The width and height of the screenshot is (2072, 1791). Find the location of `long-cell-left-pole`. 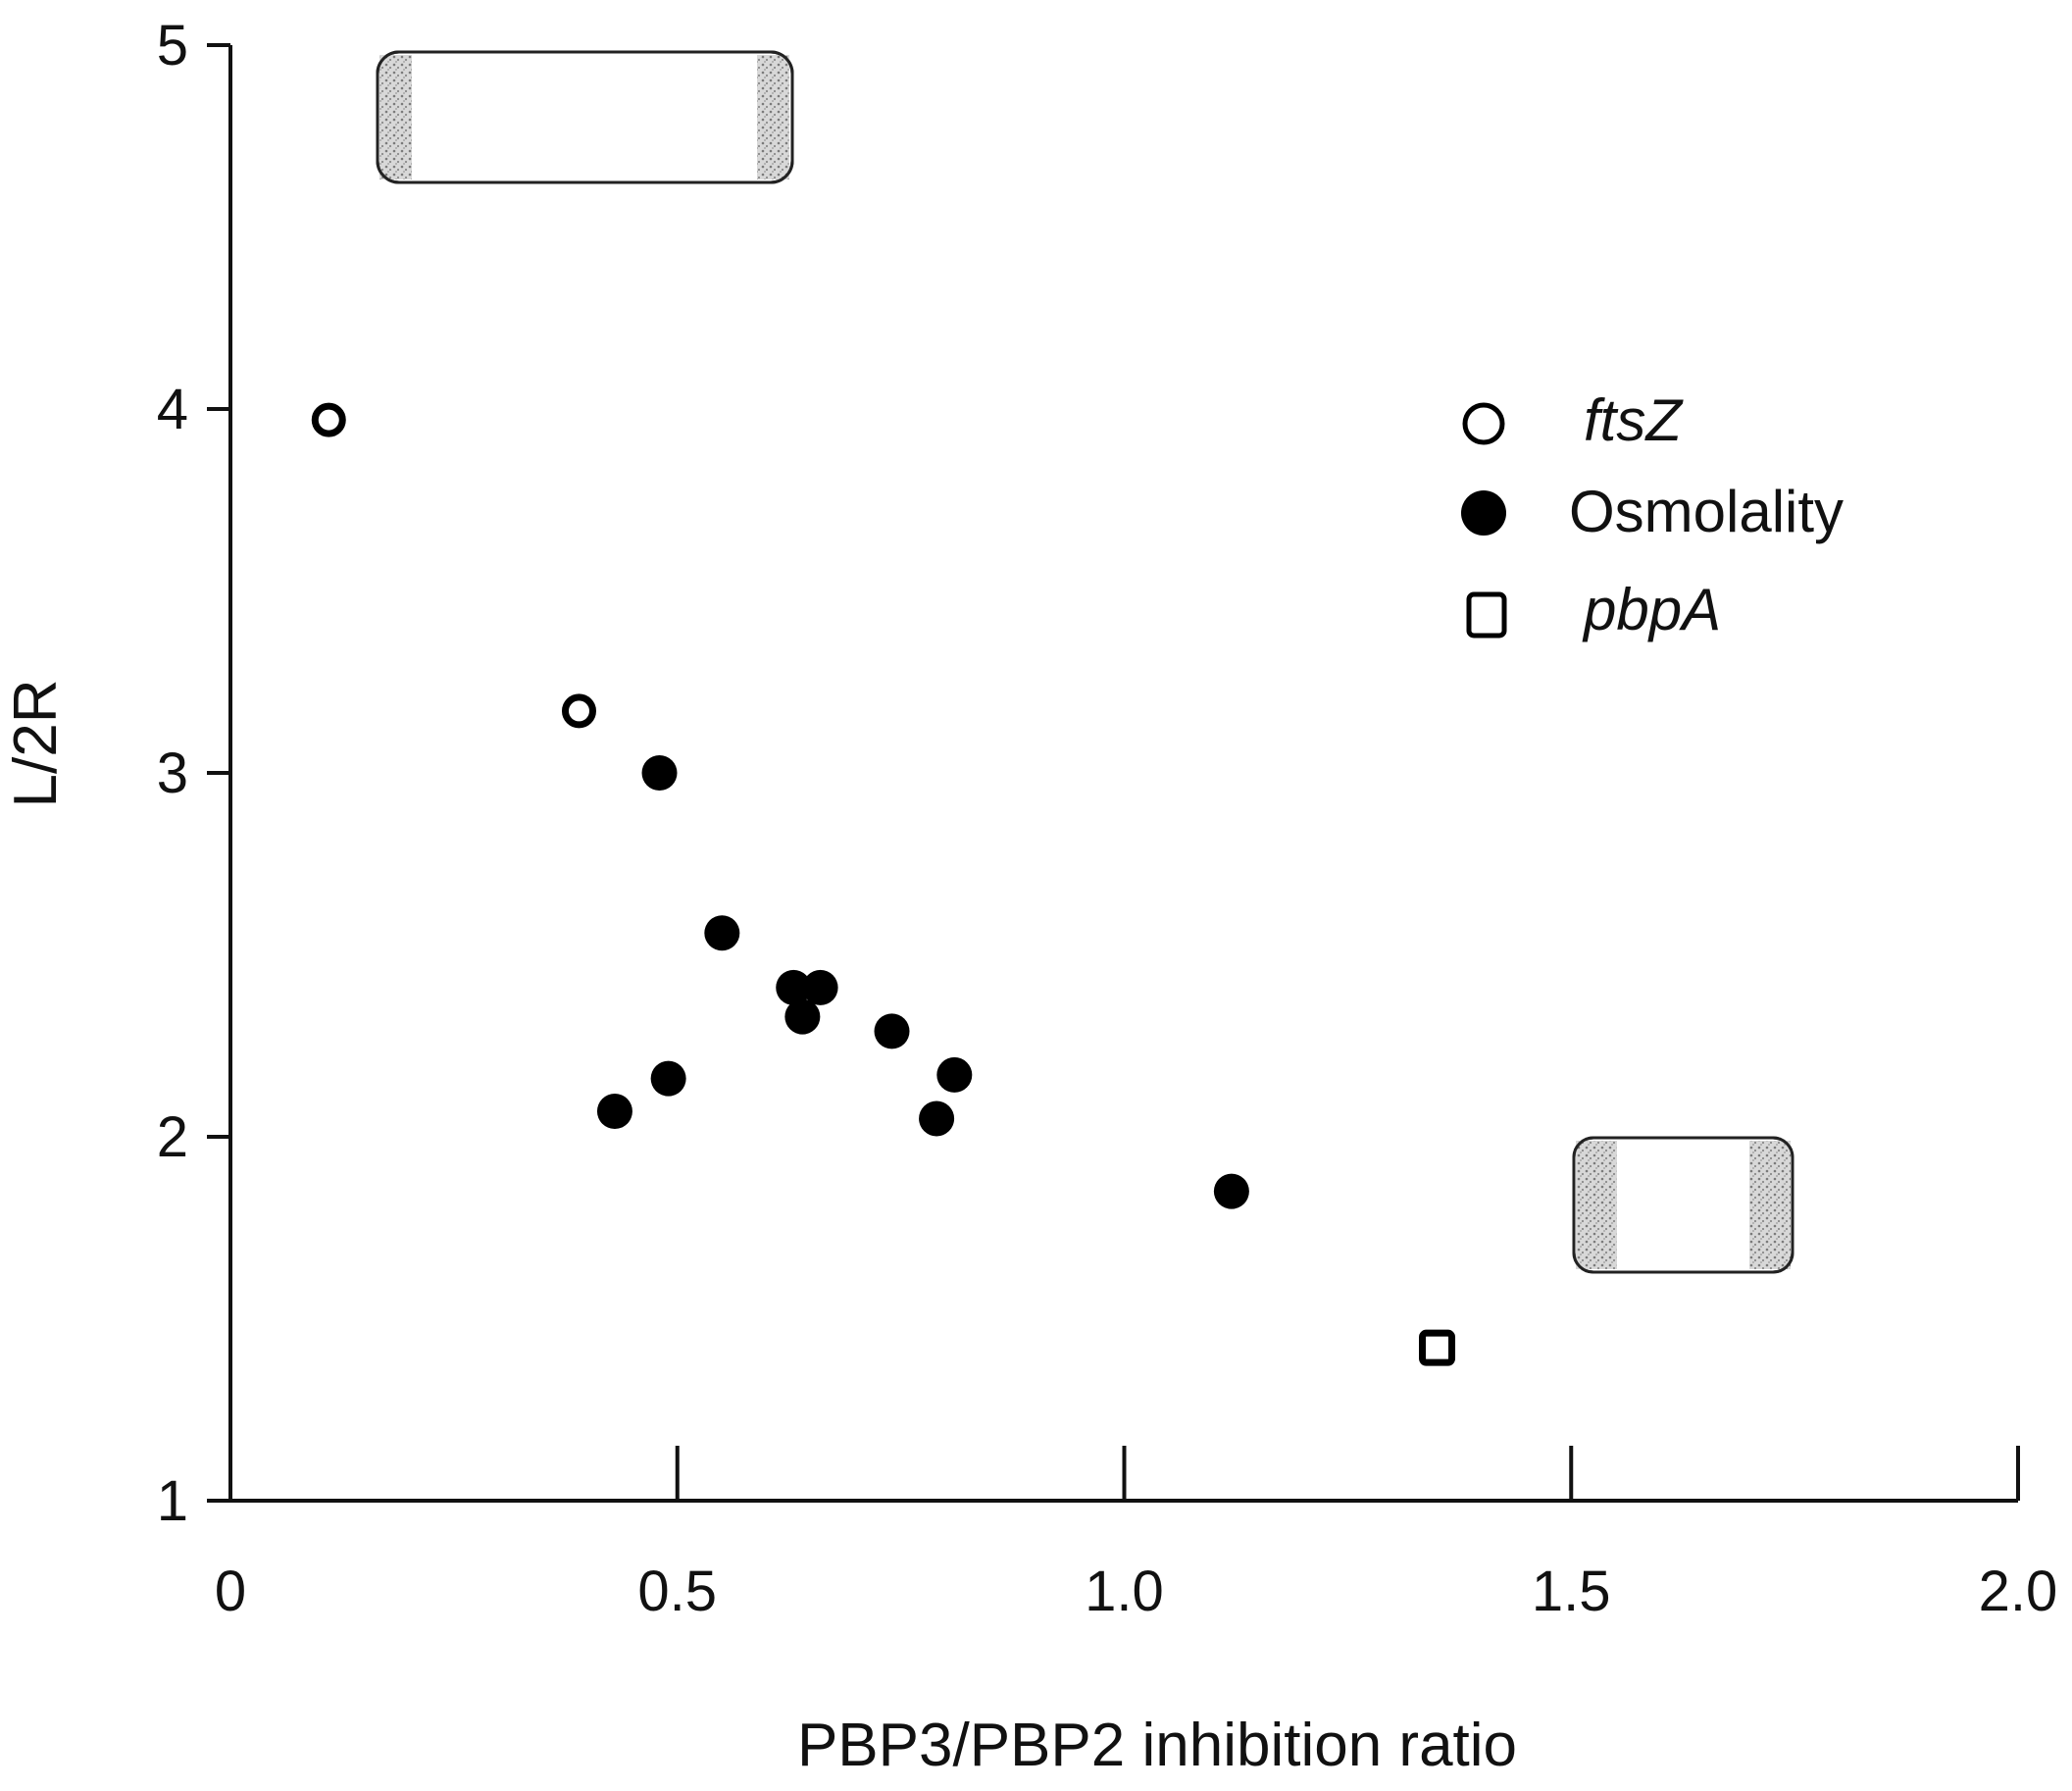

long-cell-left-pole is located at coordinates (395, 117).